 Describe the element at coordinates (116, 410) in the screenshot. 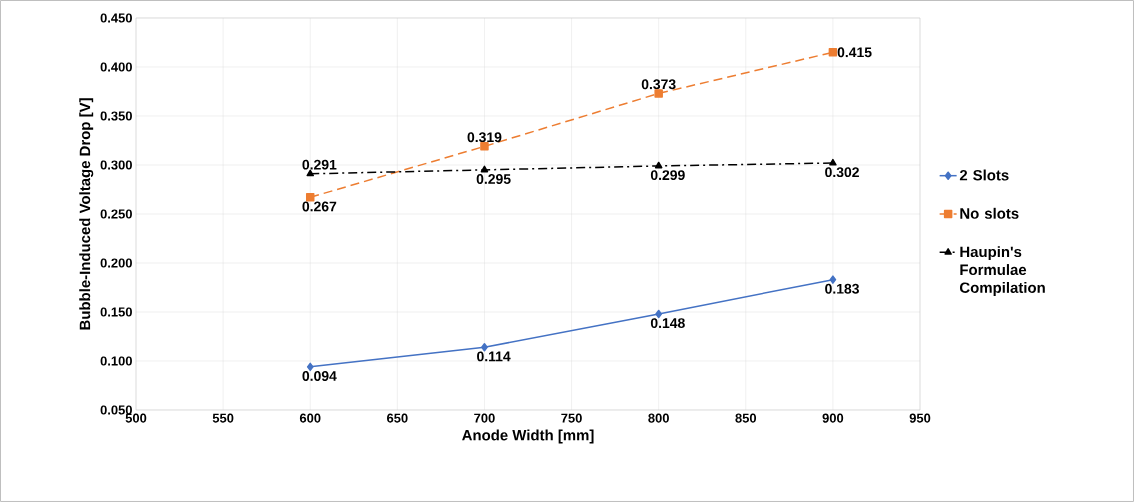

I see `y-tick-label: 0.050` at that location.